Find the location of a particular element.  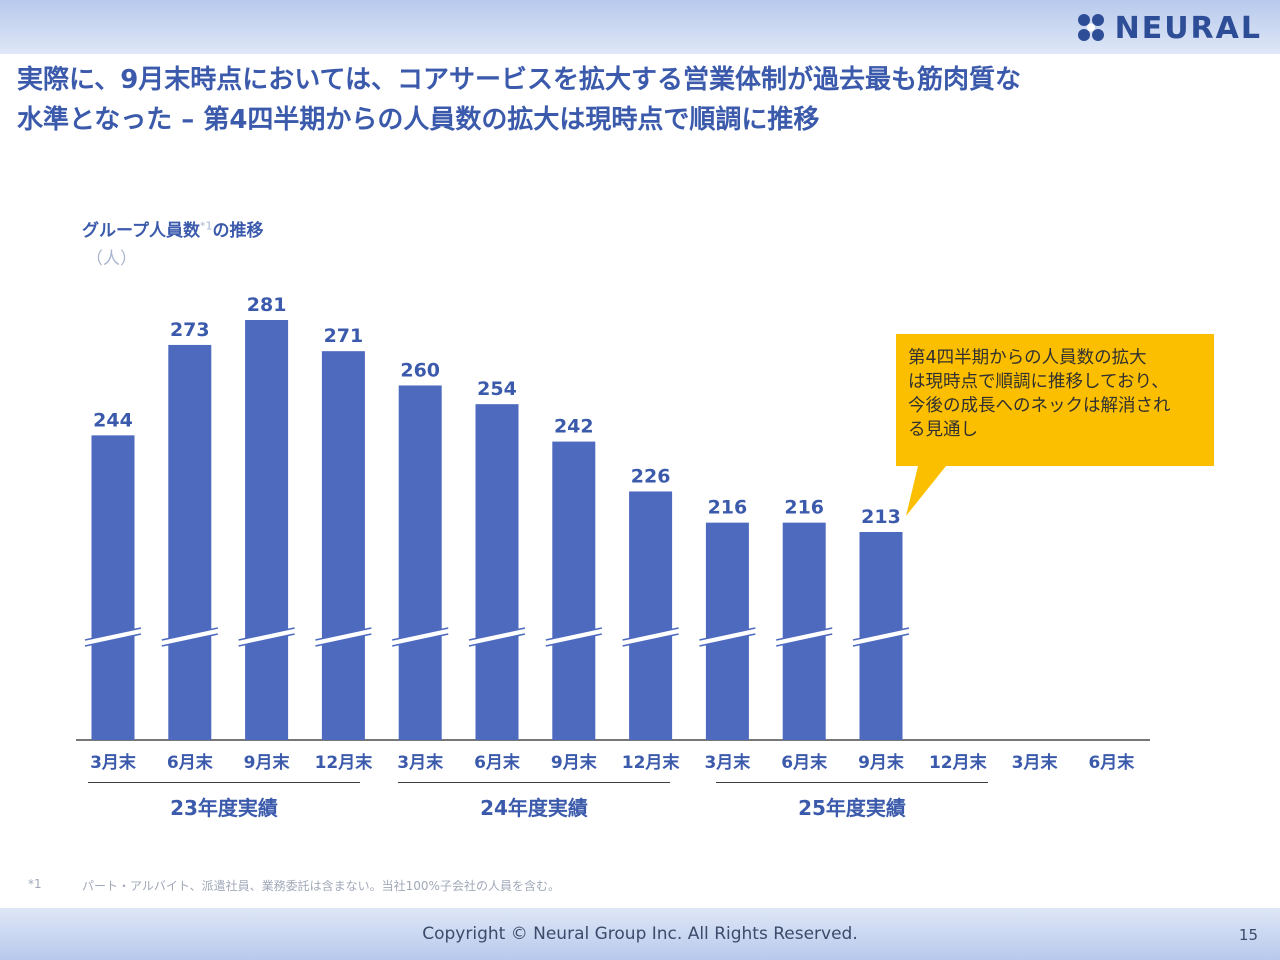

data-label-2: 281 is located at coordinates (267, 305).